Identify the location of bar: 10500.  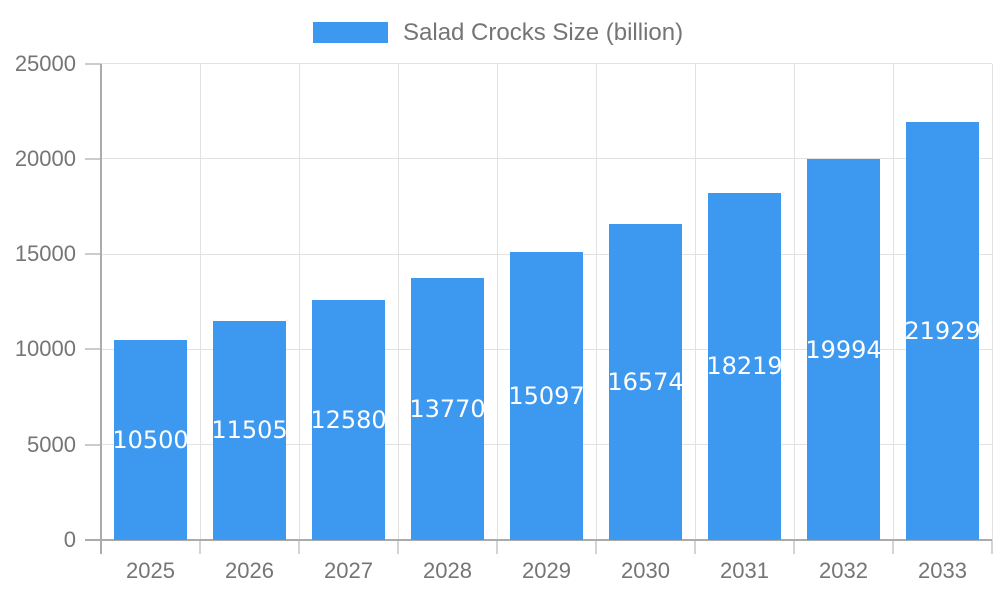
(150, 439).